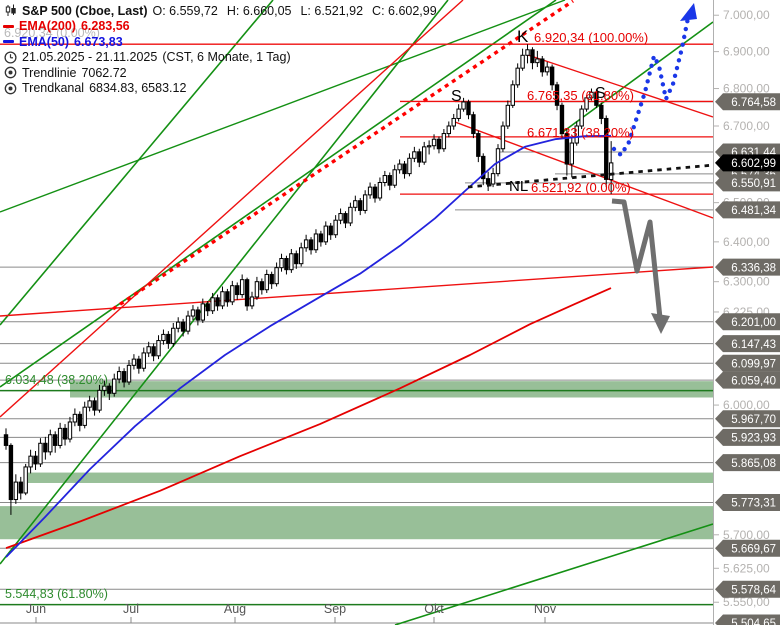 Image resolution: width=780 pixels, height=625 pixels. What do you see at coordinates (620, 86) in the screenshot?
I see `red-resistance-falling-upper` at bounding box center [620, 86].